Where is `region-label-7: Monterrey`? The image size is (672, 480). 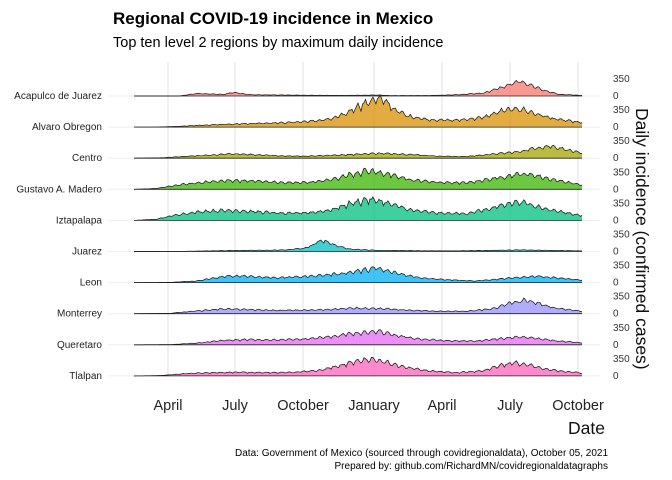
region-label-7: Monterrey is located at coordinates (79, 314).